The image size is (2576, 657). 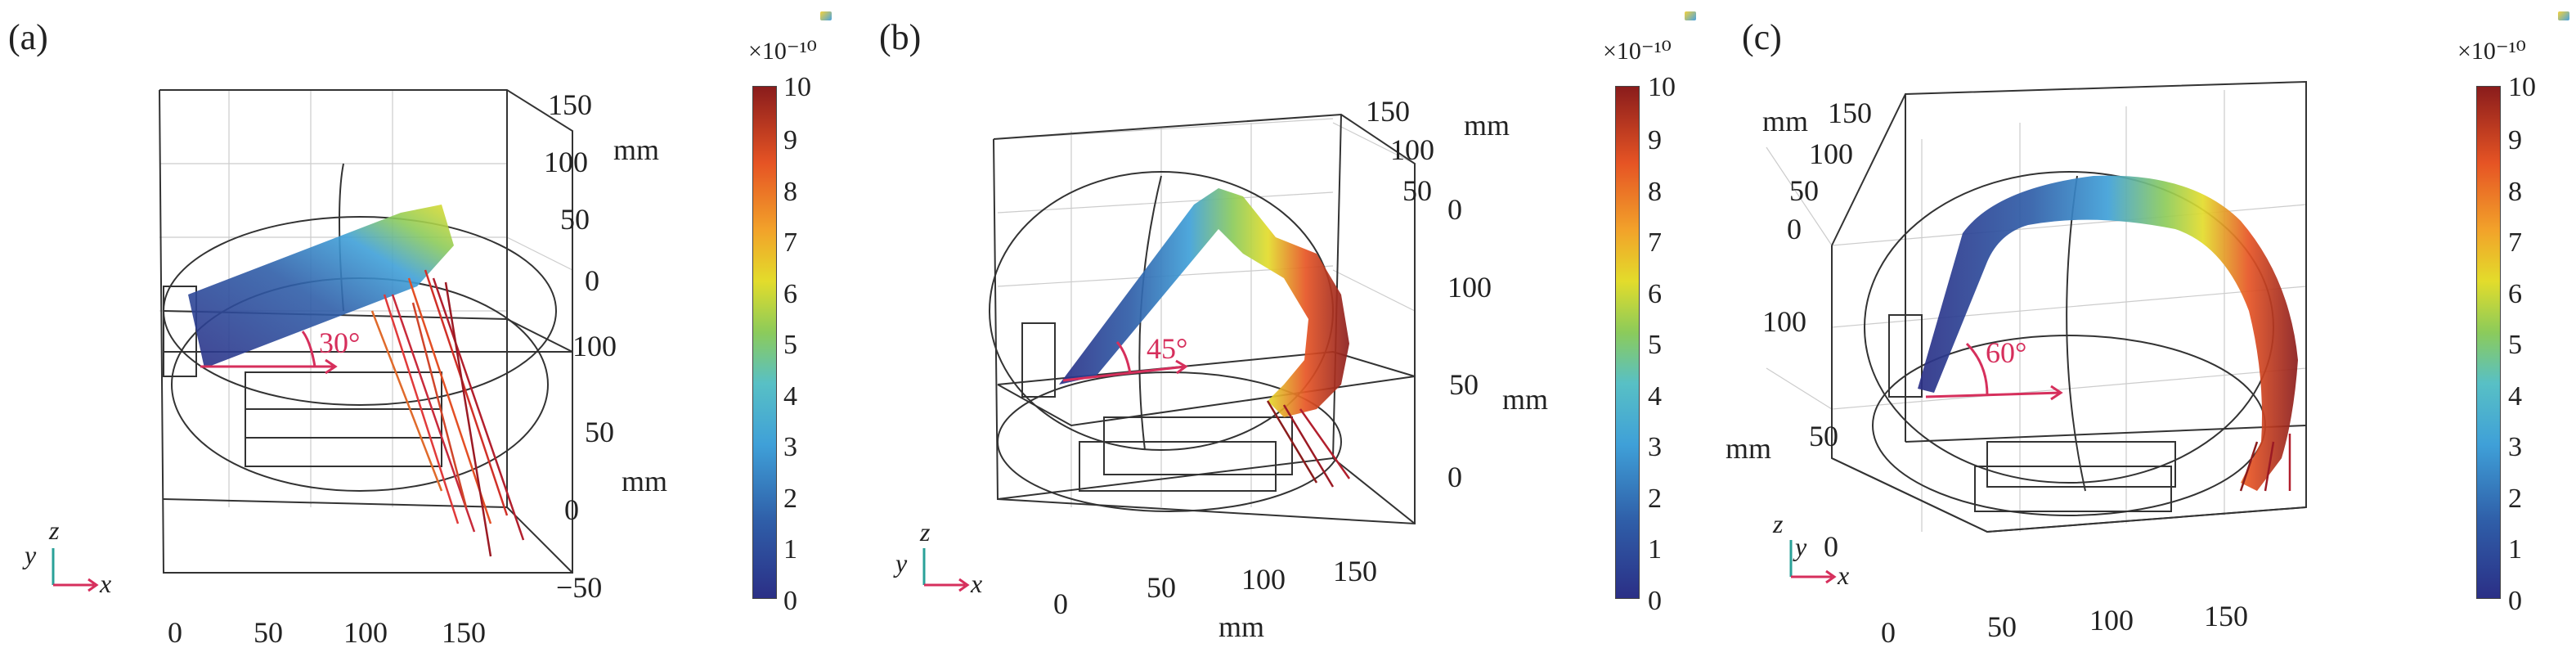 I want to click on plot-3d-a, so click(x=366, y=332).